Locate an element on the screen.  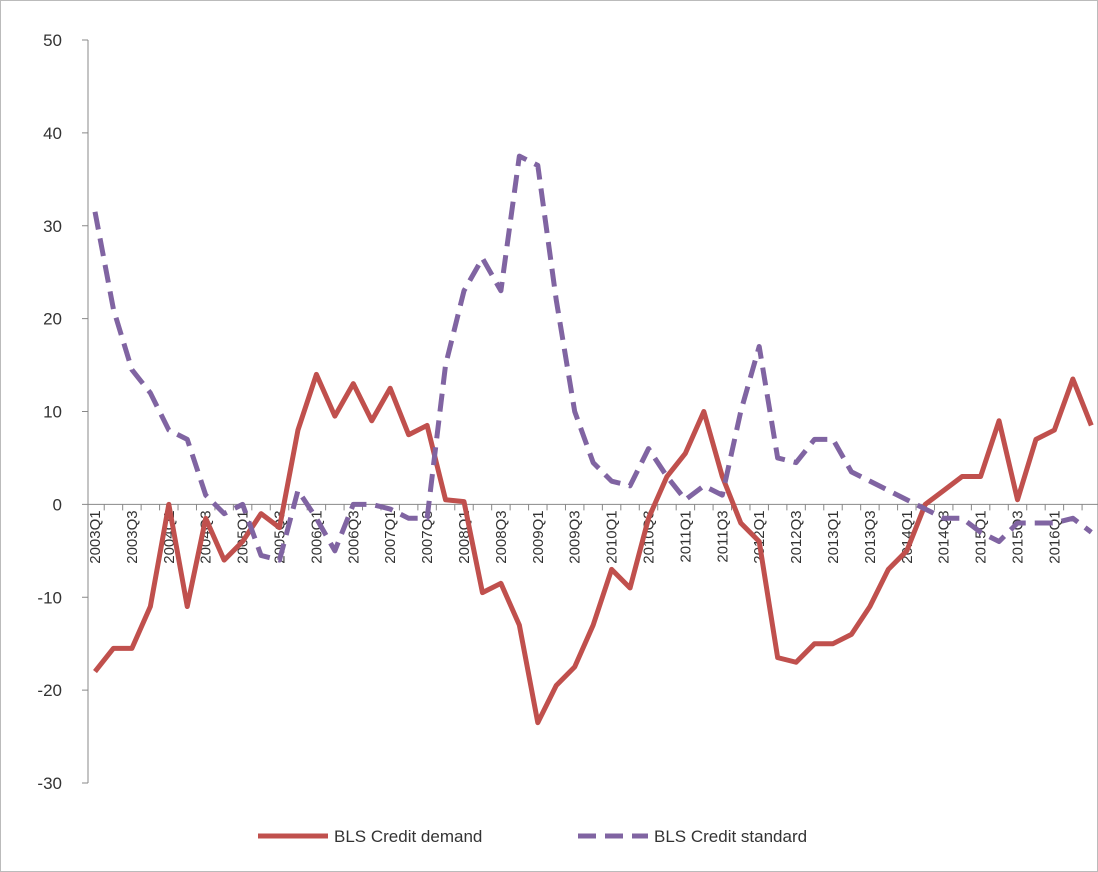
x-tick-label: 2009Q1 is located at coordinates (538, 536).